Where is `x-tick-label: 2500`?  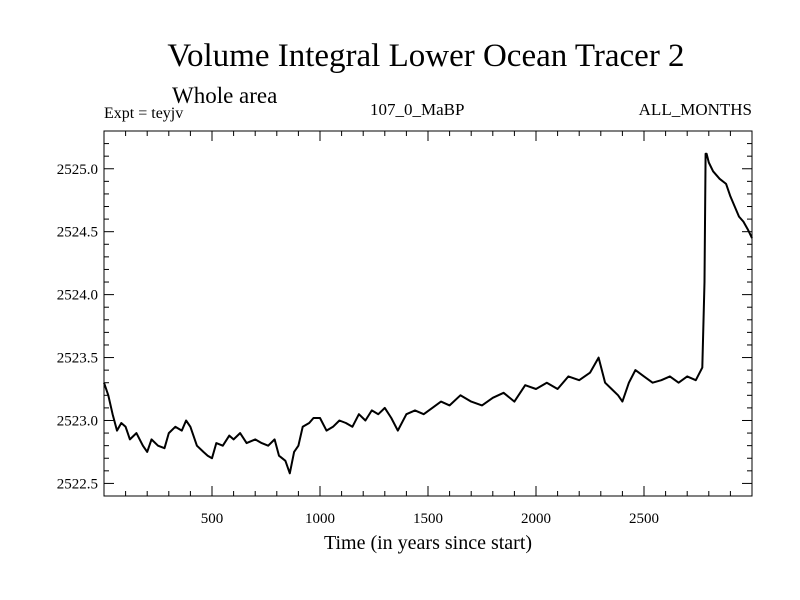 x-tick-label: 2500 is located at coordinates (644, 519).